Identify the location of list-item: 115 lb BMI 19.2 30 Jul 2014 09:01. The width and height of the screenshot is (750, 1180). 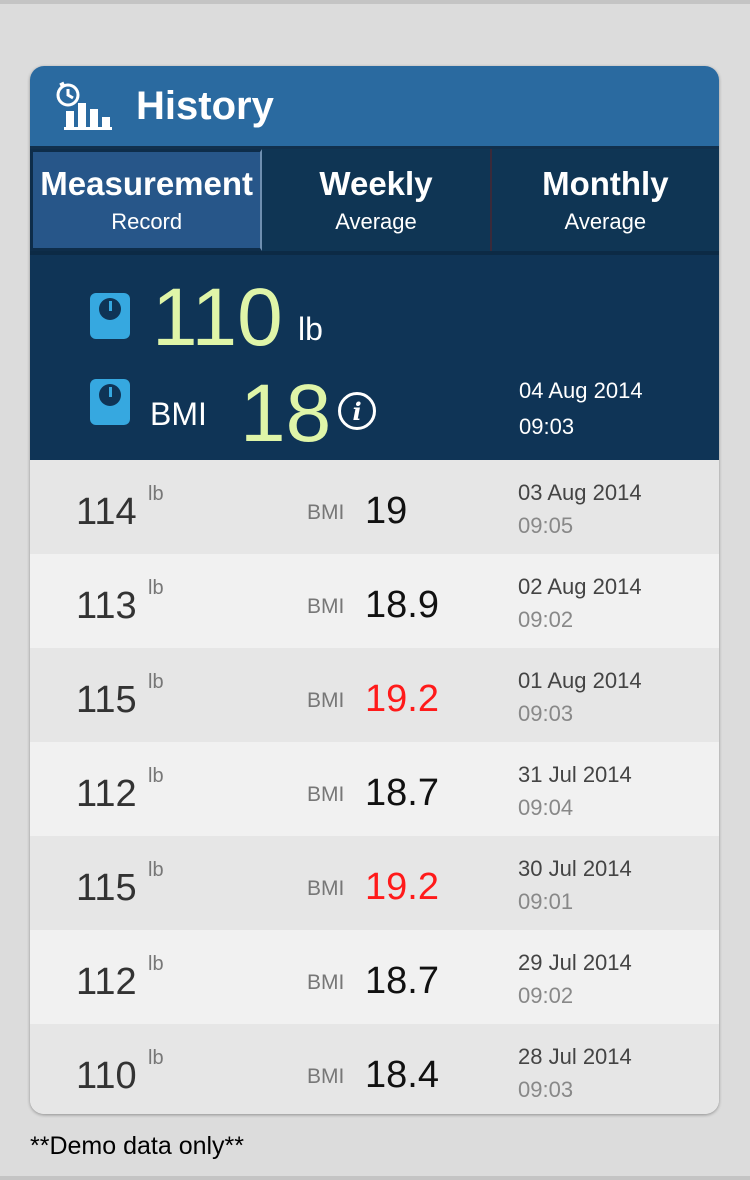
(374, 883).